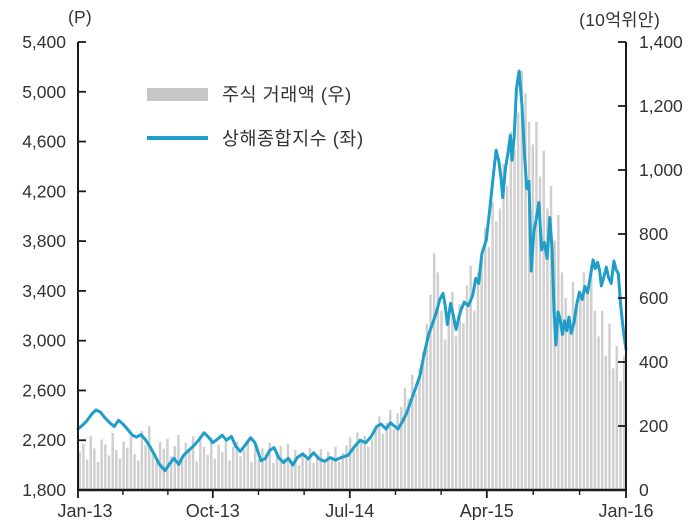 The image size is (700, 520). Describe the element at coordinates (44, 490) in the screenshot. I see `left-axis-tick-label: 1,800` at that location.